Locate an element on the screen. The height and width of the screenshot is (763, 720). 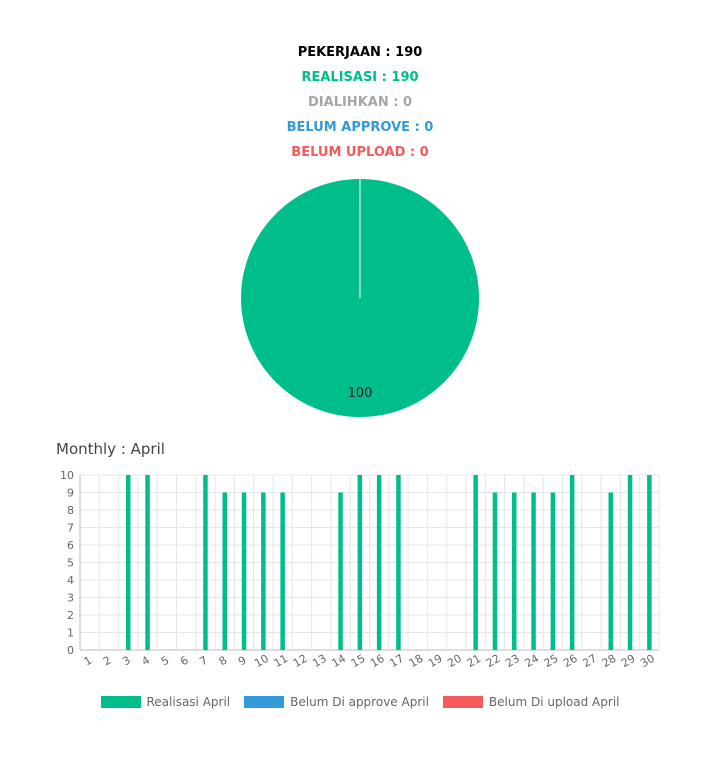
y-tick-label: 10 is located at coordinates (67, 475).